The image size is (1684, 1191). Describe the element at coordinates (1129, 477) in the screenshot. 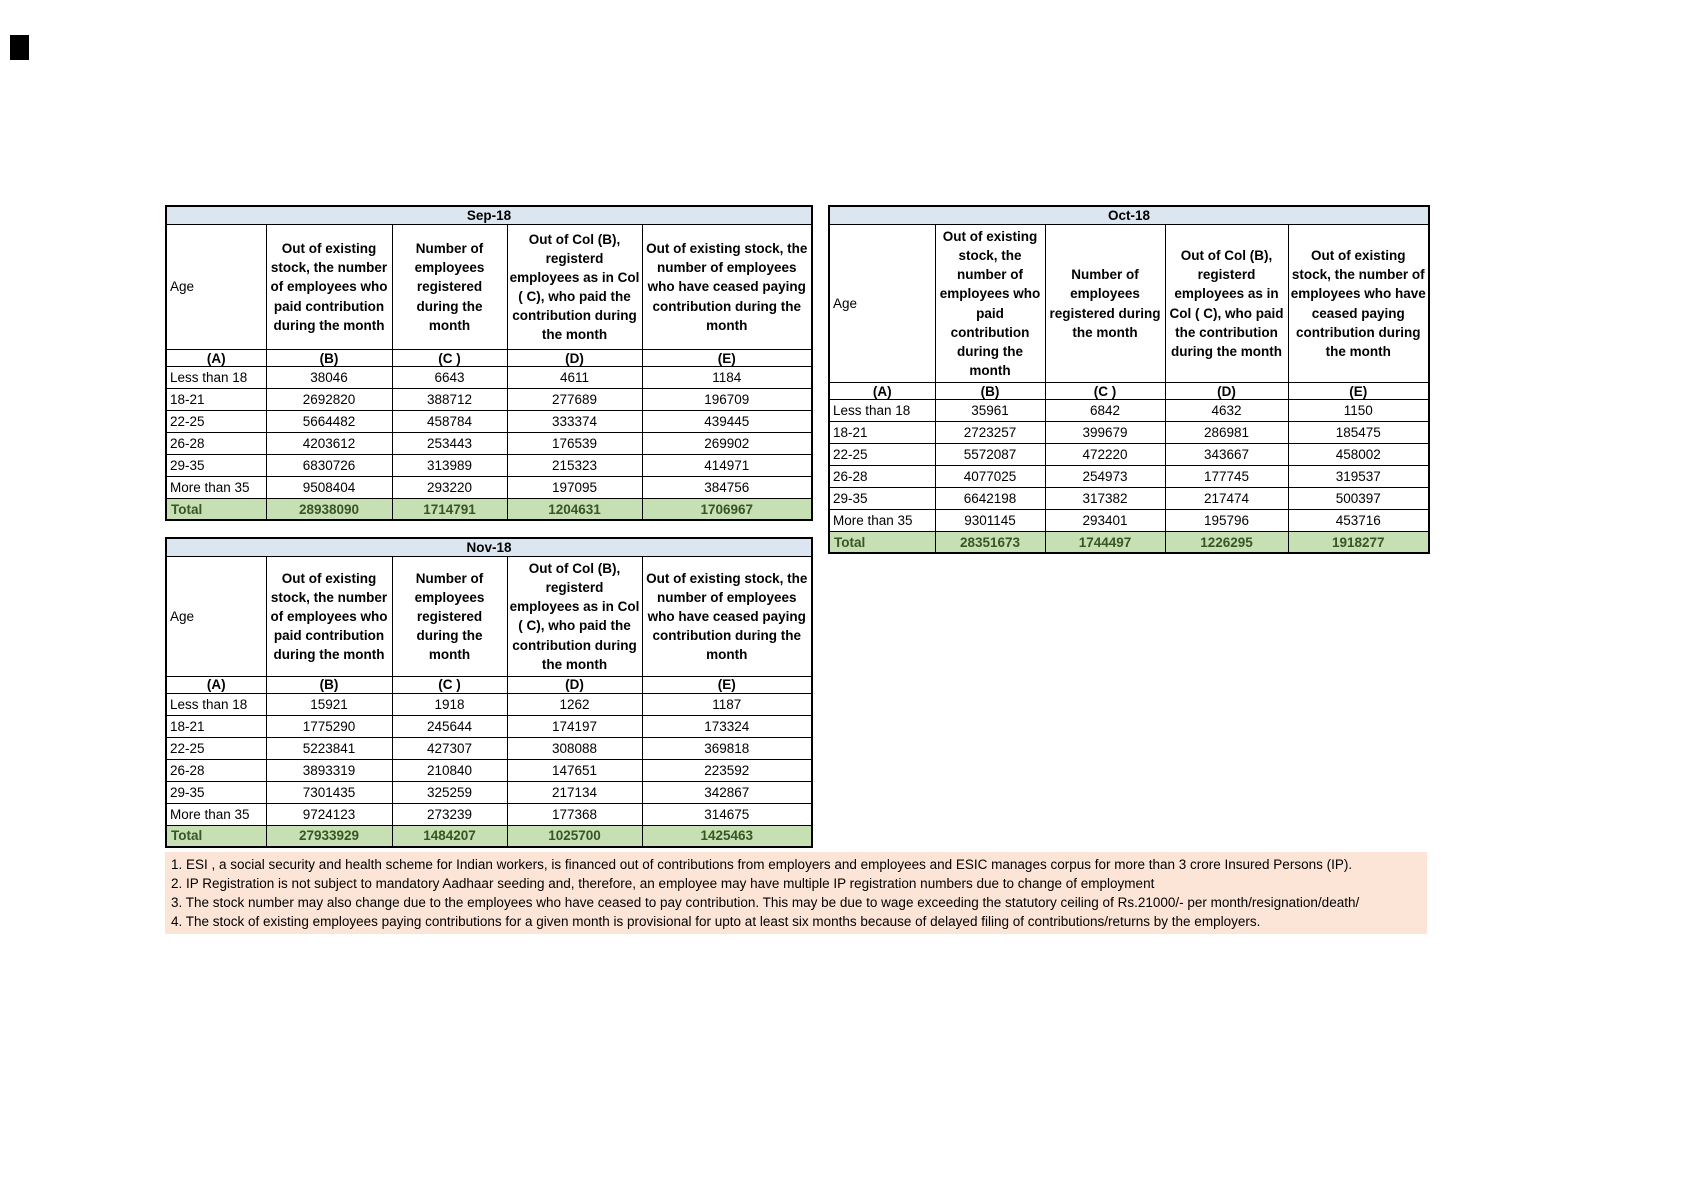

I see `table-row: 26-28 4077025 254973 177745 319537` at that location.